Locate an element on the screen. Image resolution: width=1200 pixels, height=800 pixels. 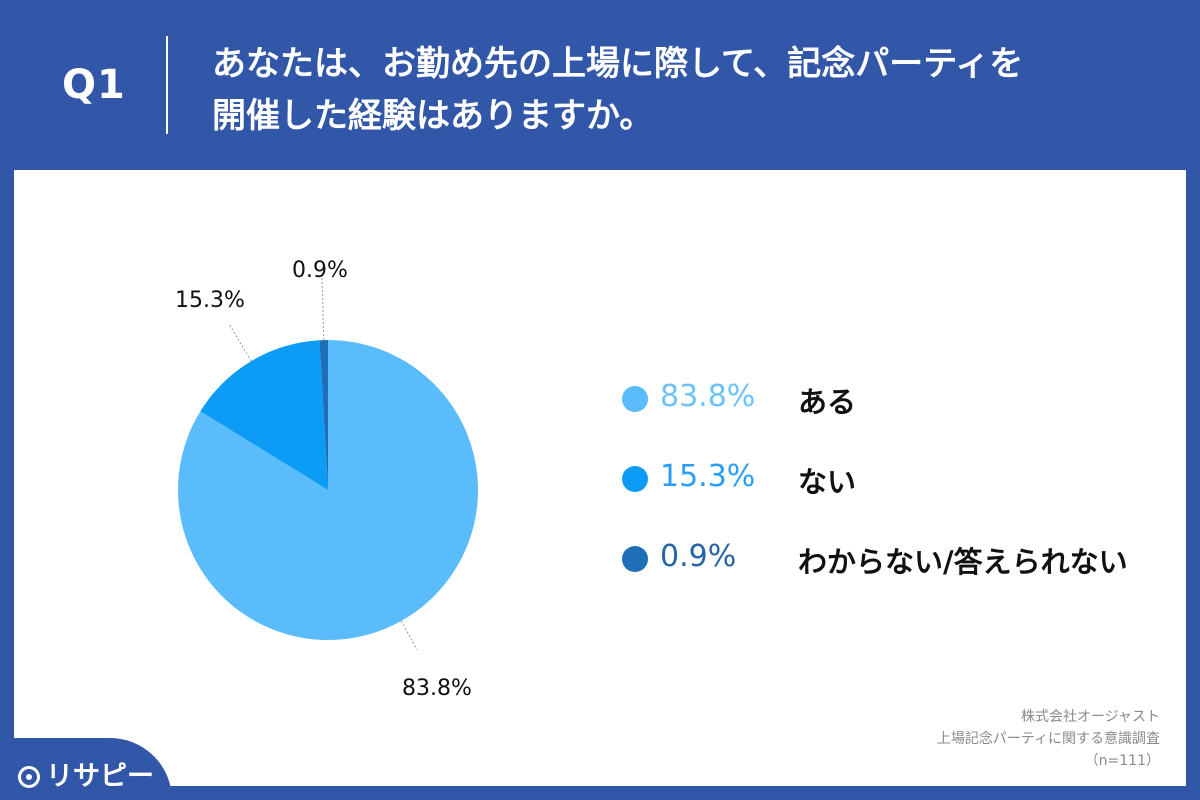
data-label-aru: 83.8% is located at coordinates (437, 688).